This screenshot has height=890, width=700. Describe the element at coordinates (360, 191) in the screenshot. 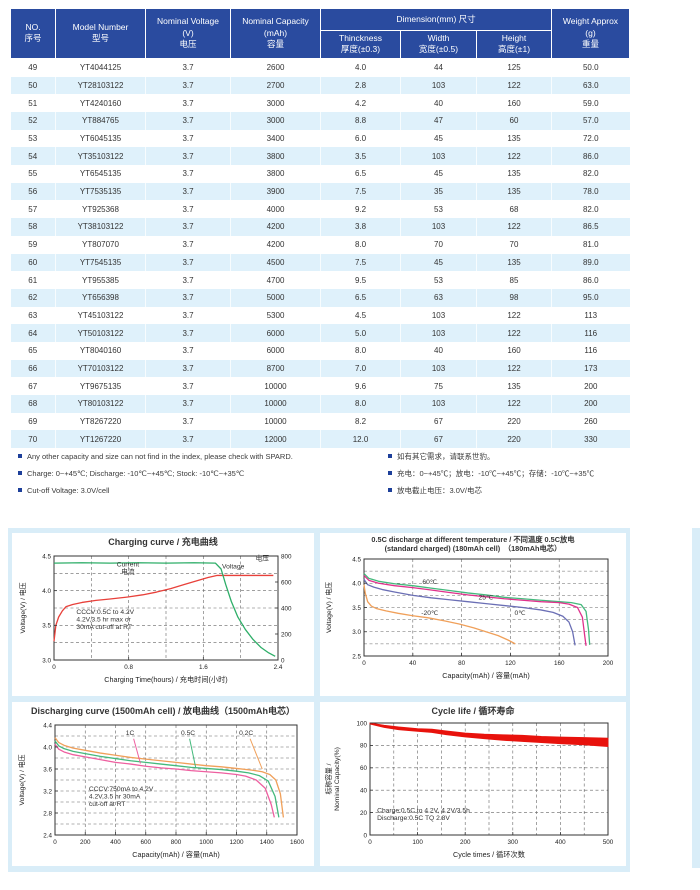

I see `table-cell: 7.5` at that location.